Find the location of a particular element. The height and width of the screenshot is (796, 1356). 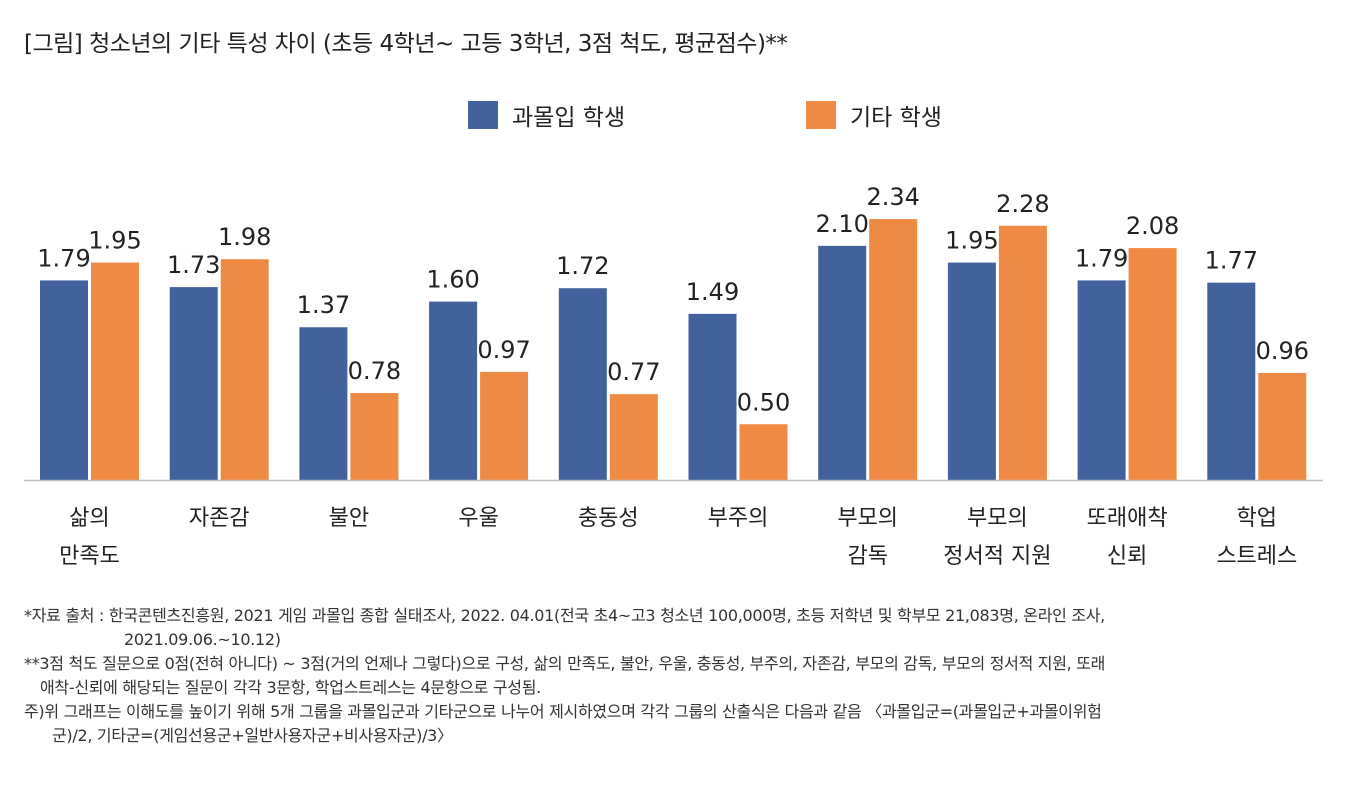

data-label-series1-0: 1.79 is located at coordinates (63, 258).